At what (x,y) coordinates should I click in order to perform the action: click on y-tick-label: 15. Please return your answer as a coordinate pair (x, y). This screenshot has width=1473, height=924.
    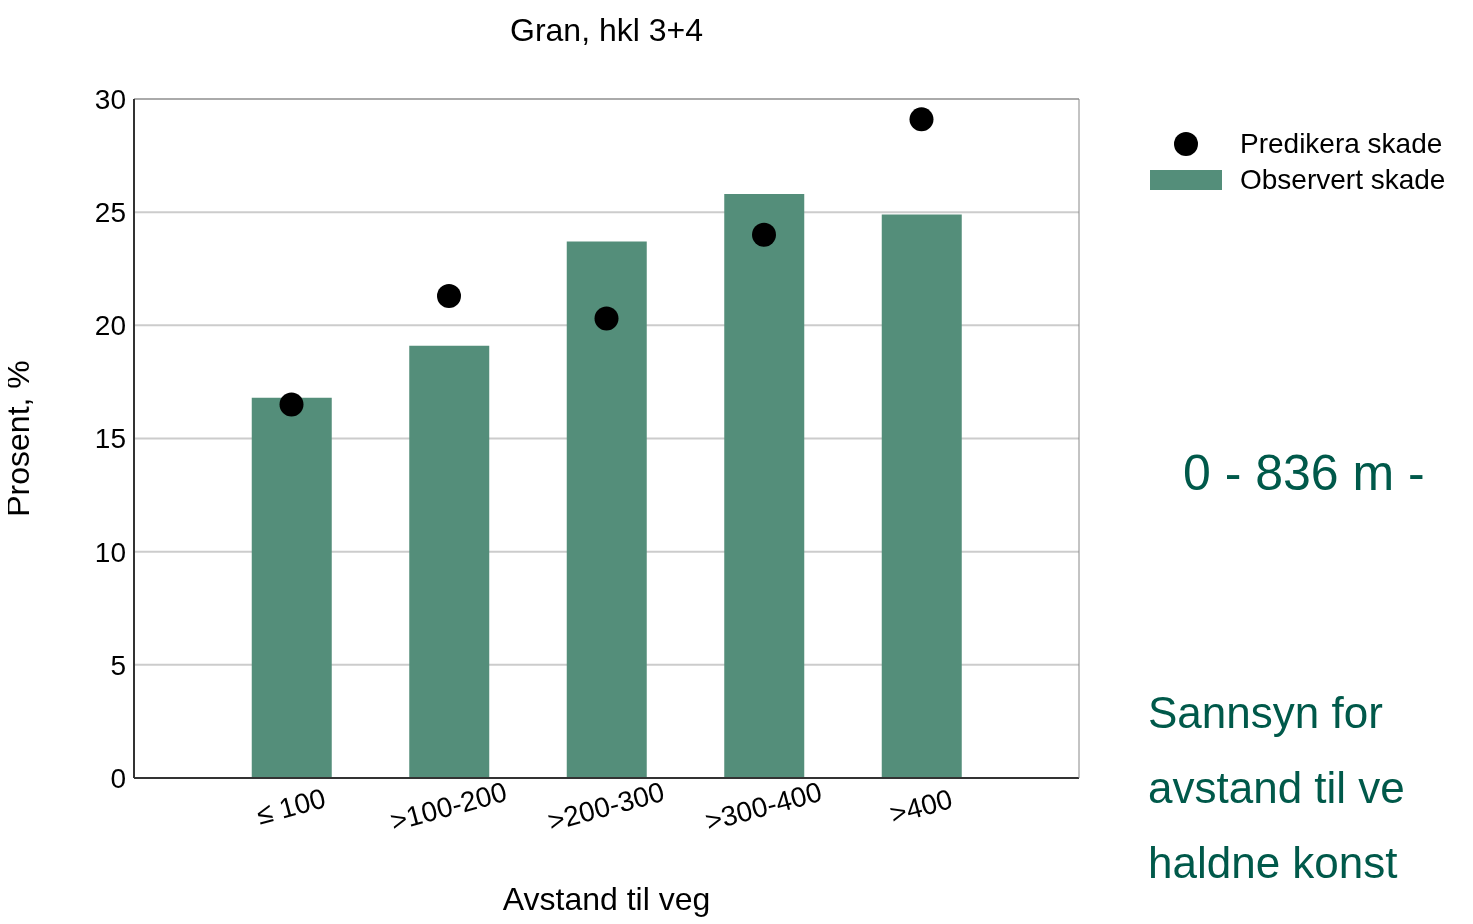
    Looking at the image, I should click on (110, 439).